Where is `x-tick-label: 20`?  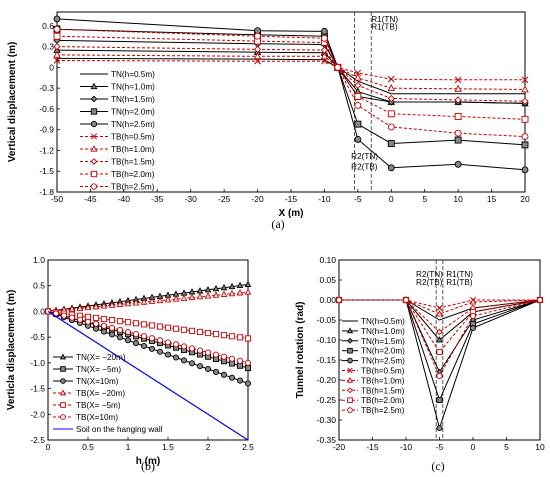 x-tick-label: 20 is located at coordinates (525, 199).